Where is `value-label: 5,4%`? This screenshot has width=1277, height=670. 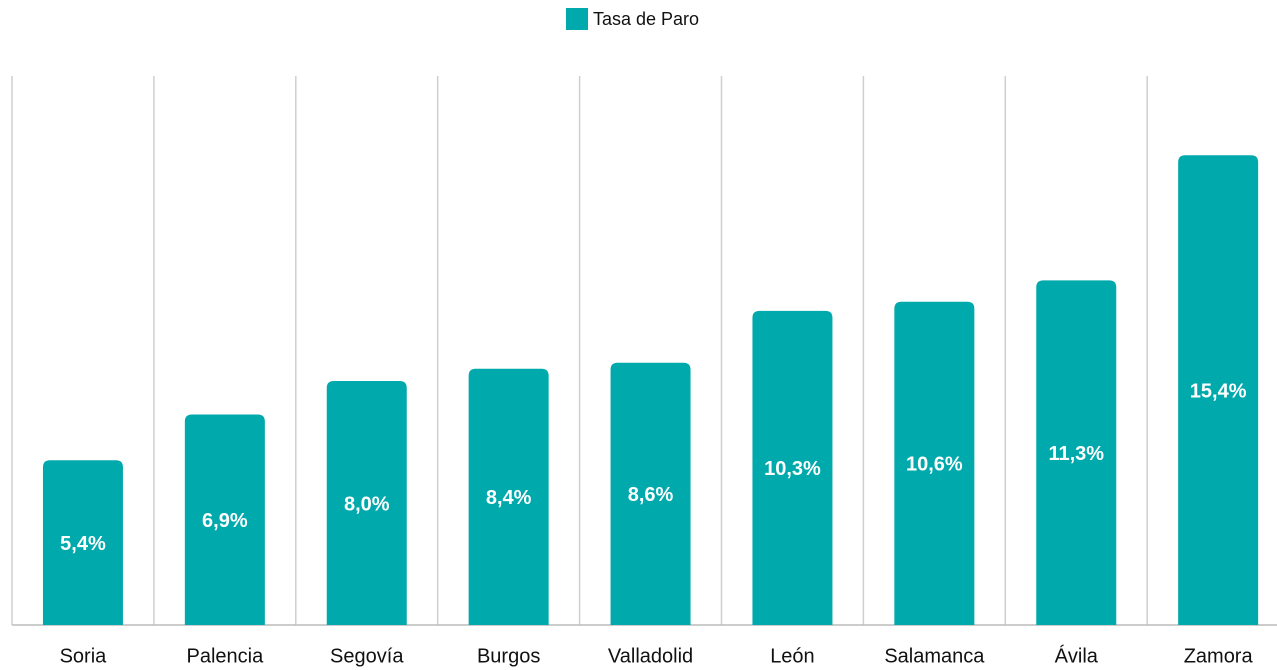 value-label: 5,4% is located at coordinates (83, 544).